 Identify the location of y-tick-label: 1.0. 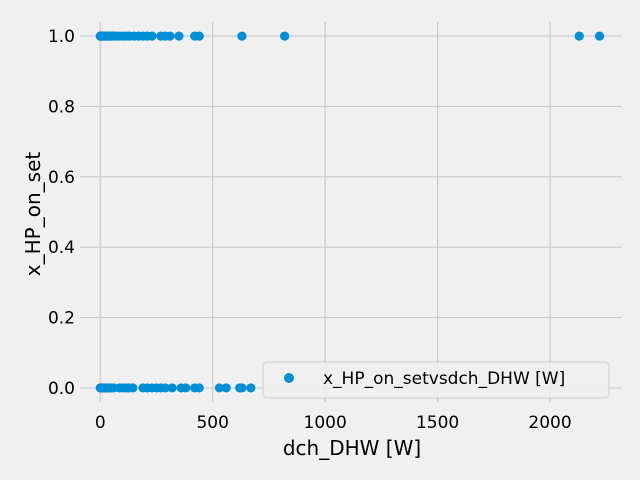
(61, 37).